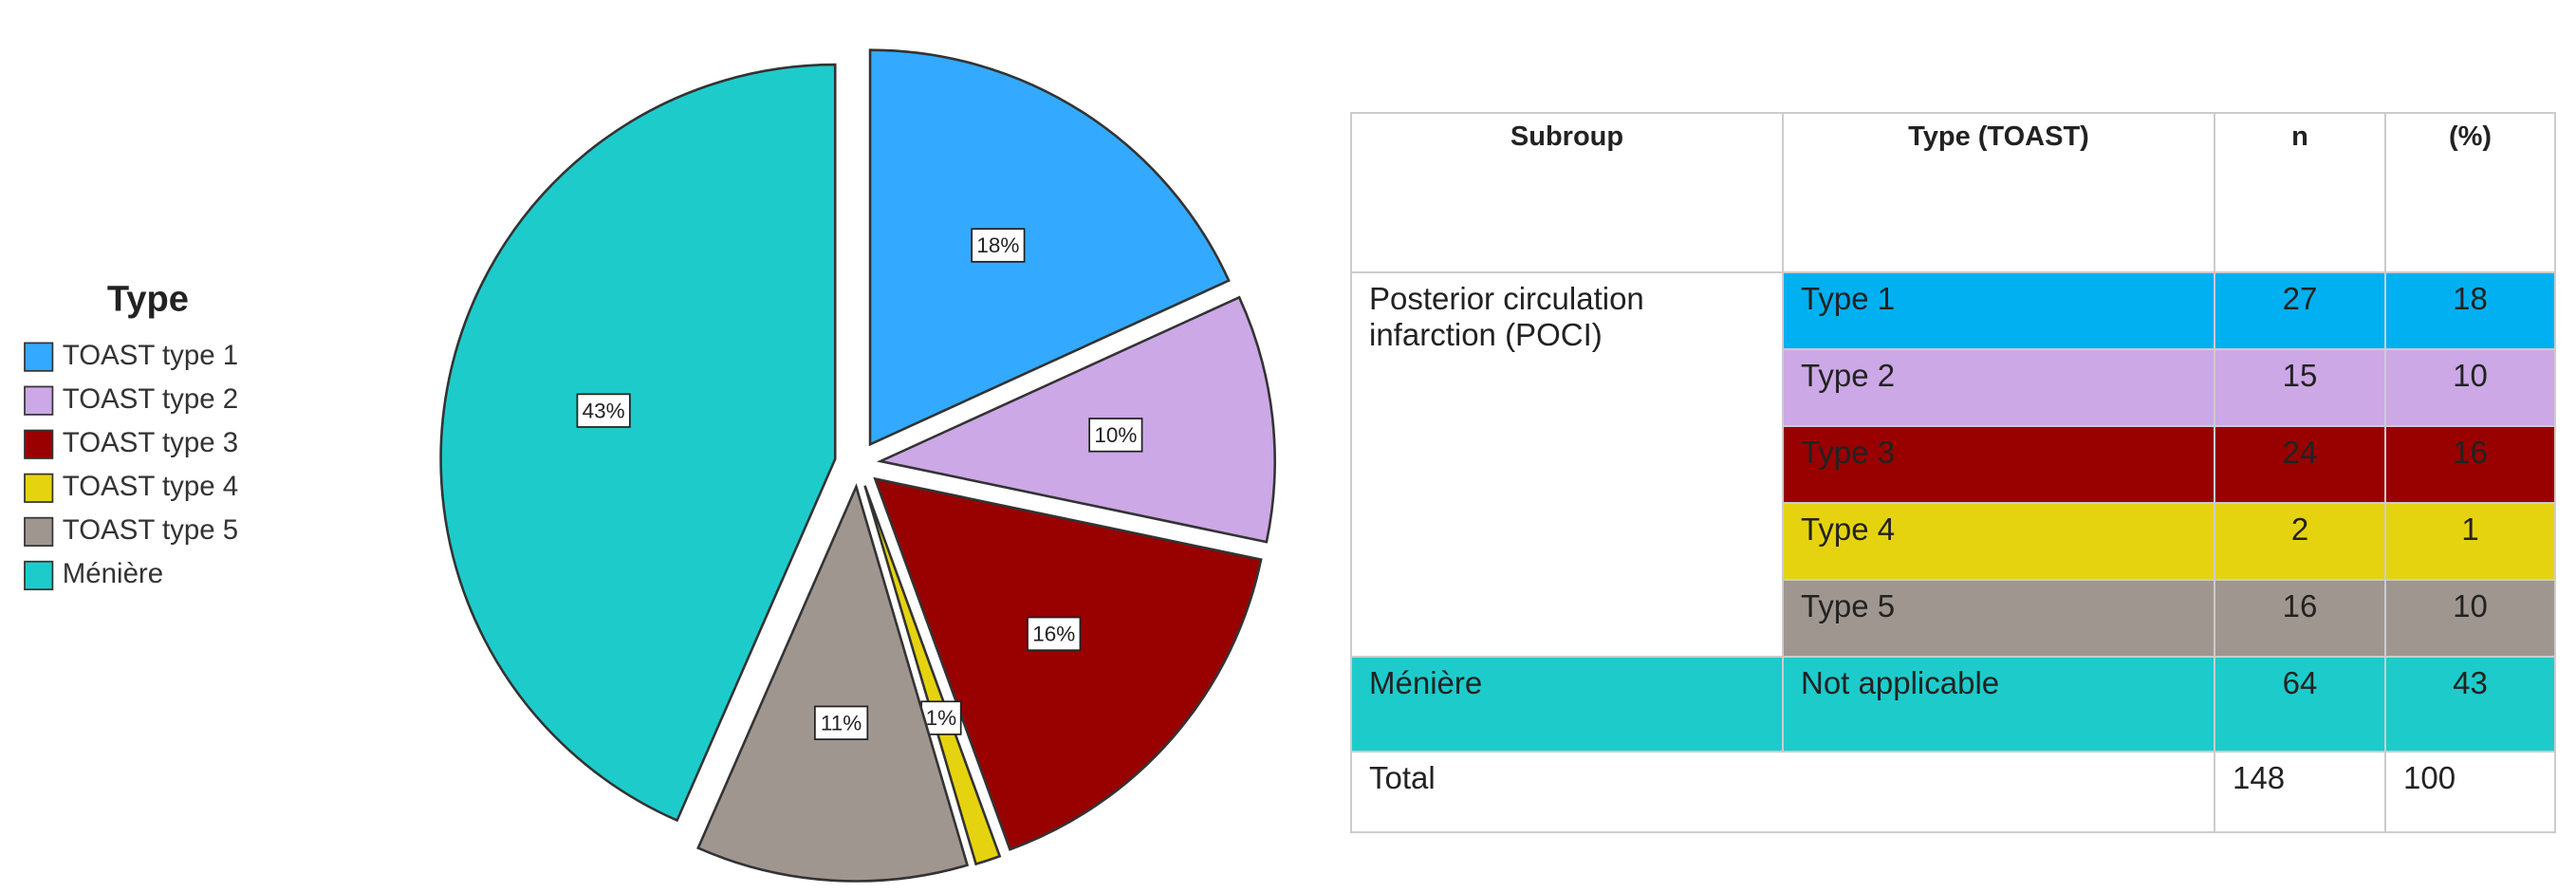 The width and height of the screenshot is (2576, 893). Describe the element at coordinates (1998, 542) in the screenshot. I see `type-cell: Type 4` at that location.